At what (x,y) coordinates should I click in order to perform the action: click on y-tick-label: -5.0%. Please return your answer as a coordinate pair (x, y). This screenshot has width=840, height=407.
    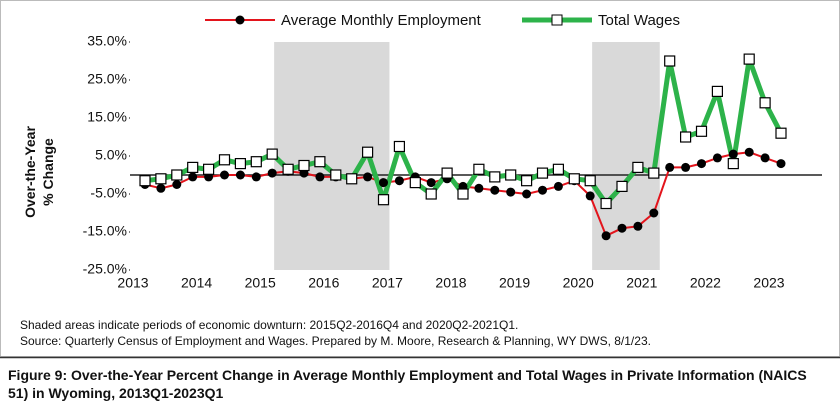
    Looking at the image, I should click on (108, 193).